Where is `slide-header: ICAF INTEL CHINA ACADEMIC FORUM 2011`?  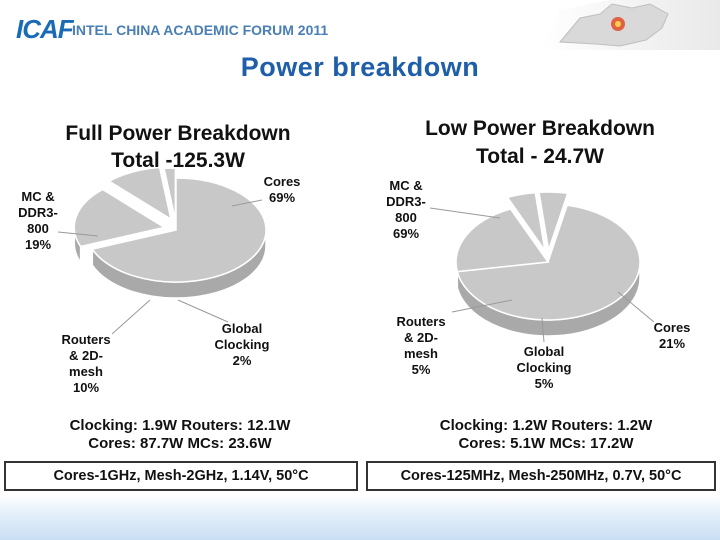 slide-header: ICAF INTEL CHINA ACADEMIC FORUM 2011 is located at coordinates (360, 25).